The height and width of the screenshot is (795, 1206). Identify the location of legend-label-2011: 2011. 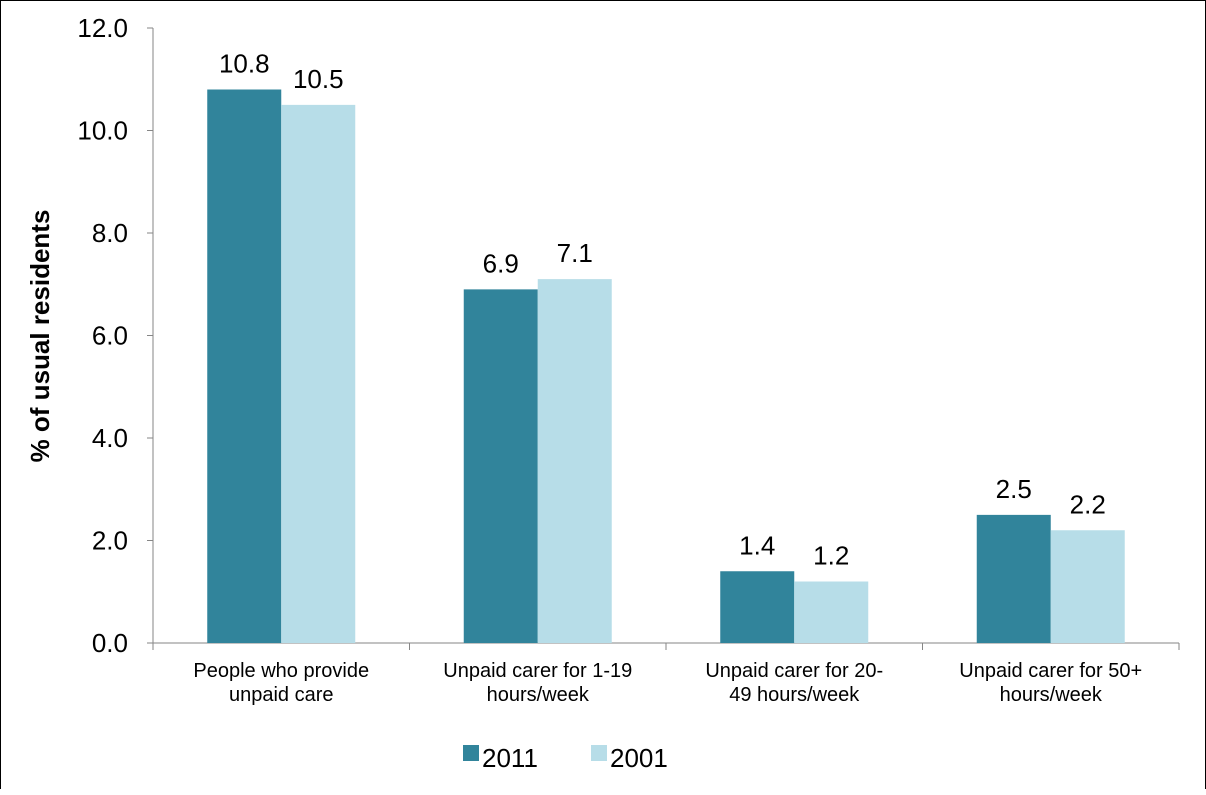
(510, 758).